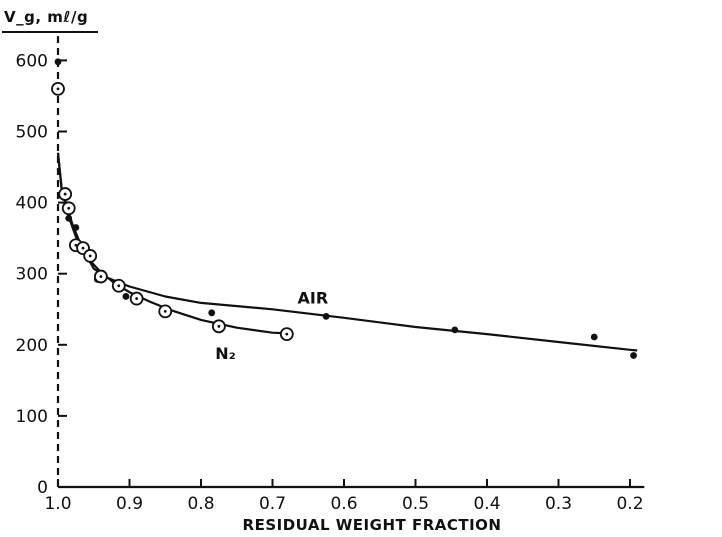 The width and height of the screenshot is (722, 537). What do you see at coordinates (129, 504) in the screenshot?
I see `x-tick-label: 0.9` at bounding box center [129, 504].